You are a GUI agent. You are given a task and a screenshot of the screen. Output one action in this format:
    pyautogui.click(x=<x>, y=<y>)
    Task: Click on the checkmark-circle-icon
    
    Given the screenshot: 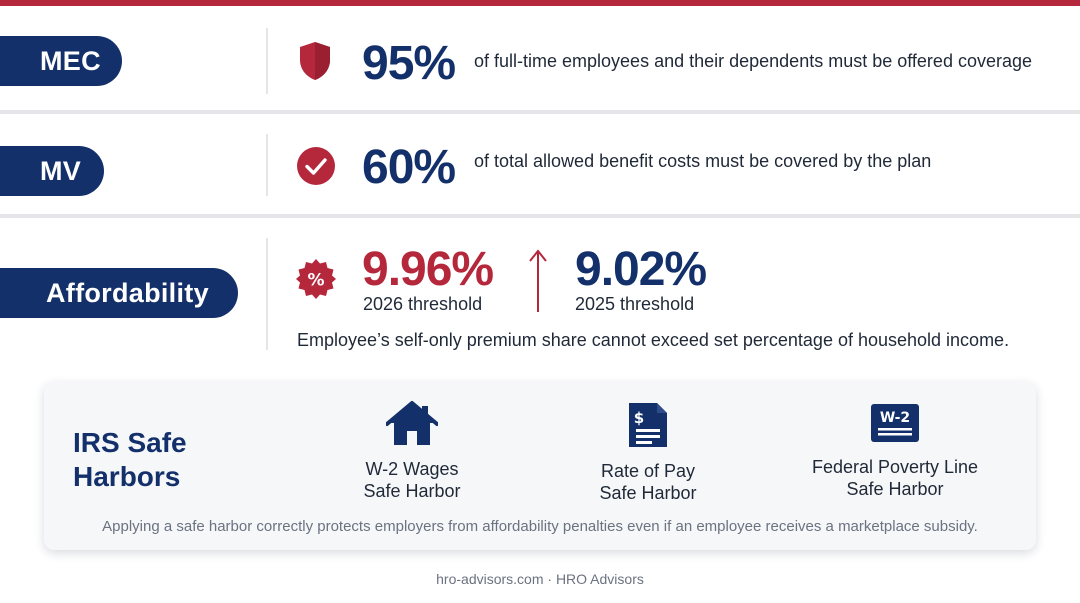 What is the action you would take?
    pyautogui.click(x=316, y=166)
    